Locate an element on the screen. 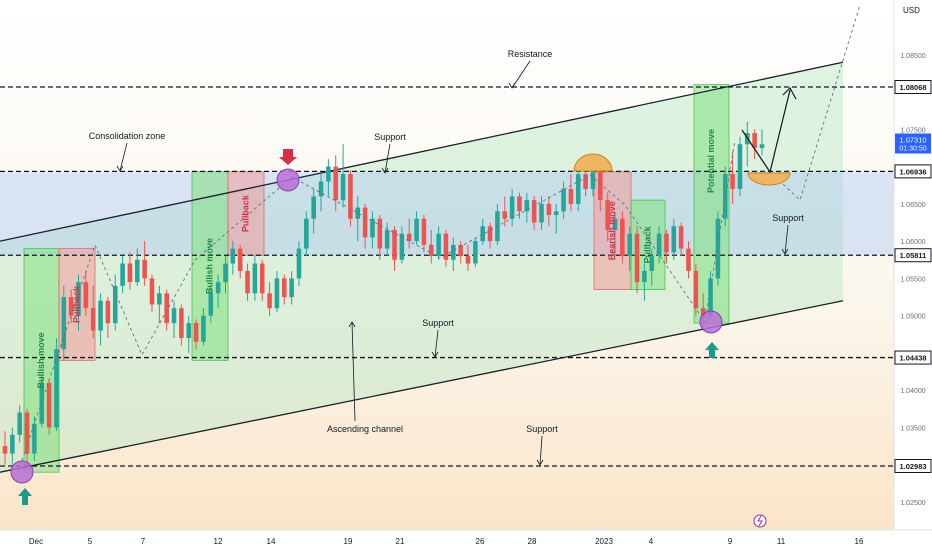  time-tick-label: 4 is located at coordinates (651, 541).